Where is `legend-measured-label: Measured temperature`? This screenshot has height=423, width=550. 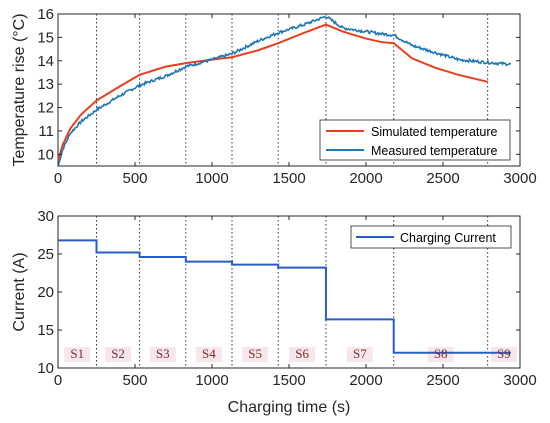 legend-measured-label: Measured temperature is located at coordinates (434, 151).